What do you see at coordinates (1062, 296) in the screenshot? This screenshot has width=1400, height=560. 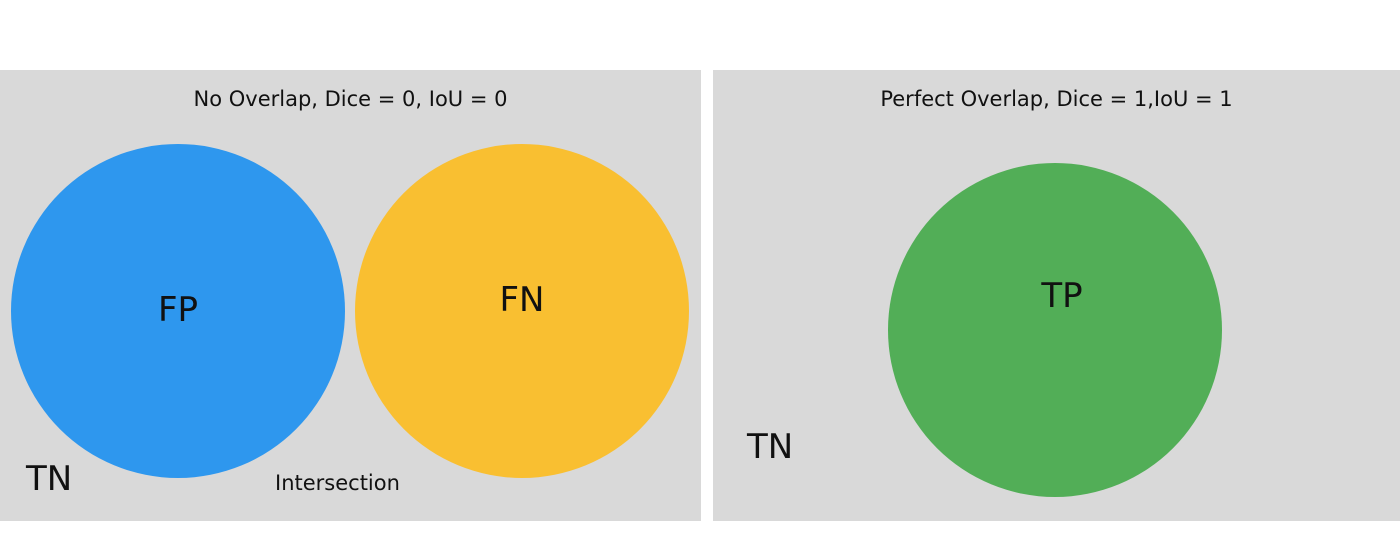 I see `tp-label: TP` at bounding box center [1062, 296].